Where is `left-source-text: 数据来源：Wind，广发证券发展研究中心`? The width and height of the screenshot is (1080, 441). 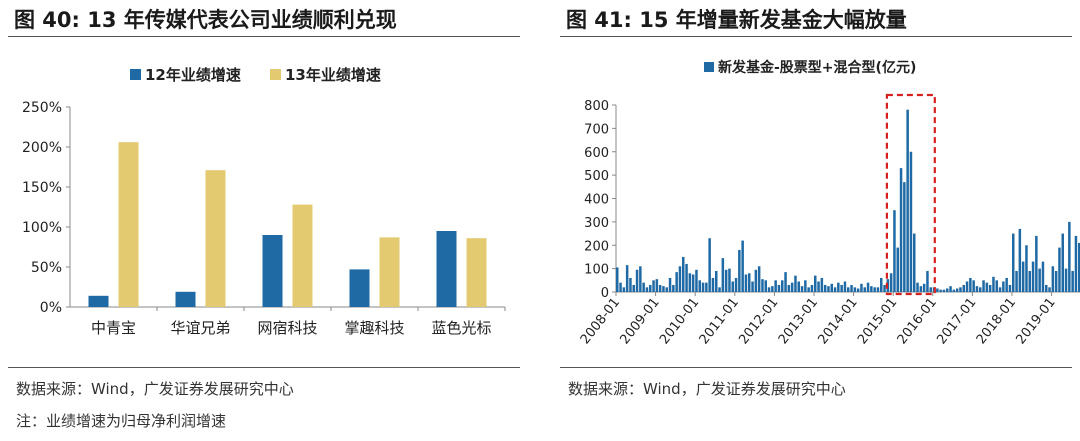
left-source-text: 数据来源：Wind，广发证券发展研究中心 is located at coordinates (155, 389).